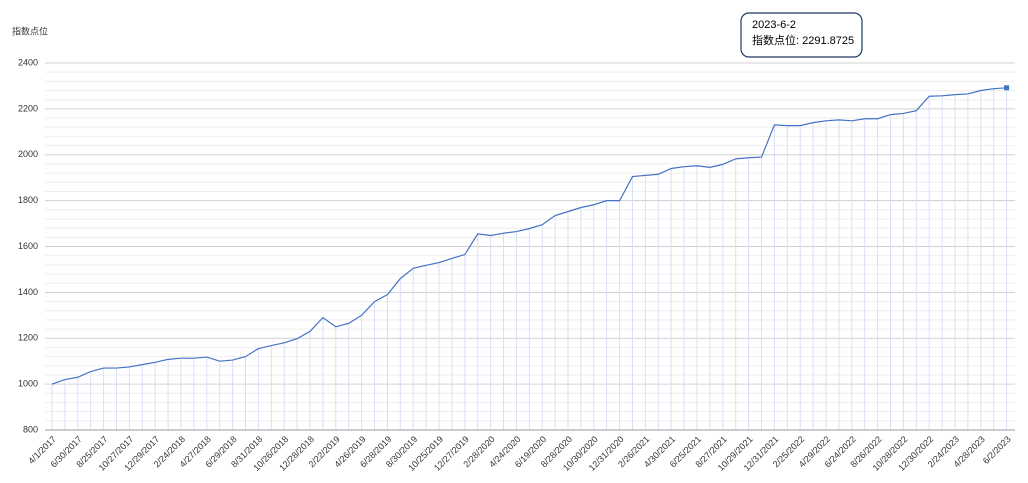  Describe the element at coordinates (28, 200) in the screenshot. I see `y-tick-label: 1800` at that location.